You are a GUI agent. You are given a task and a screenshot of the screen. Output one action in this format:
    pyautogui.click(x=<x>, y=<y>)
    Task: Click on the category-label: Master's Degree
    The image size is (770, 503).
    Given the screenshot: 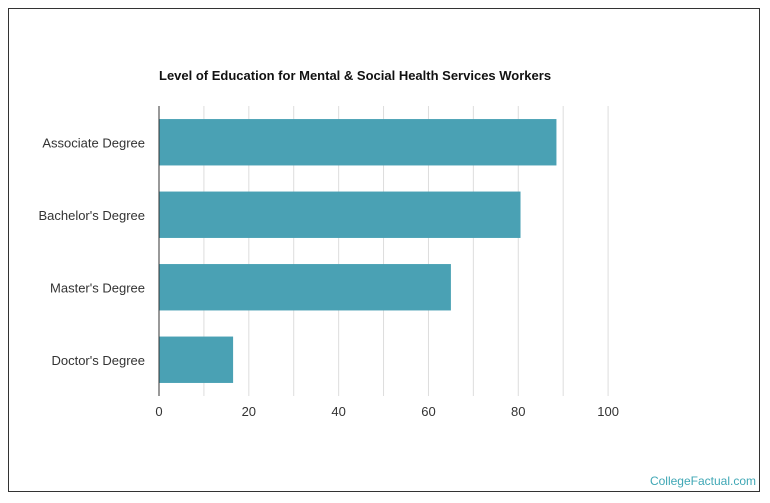 What is the action you would take?
    pyautogui.click(x=97, y=287)
    